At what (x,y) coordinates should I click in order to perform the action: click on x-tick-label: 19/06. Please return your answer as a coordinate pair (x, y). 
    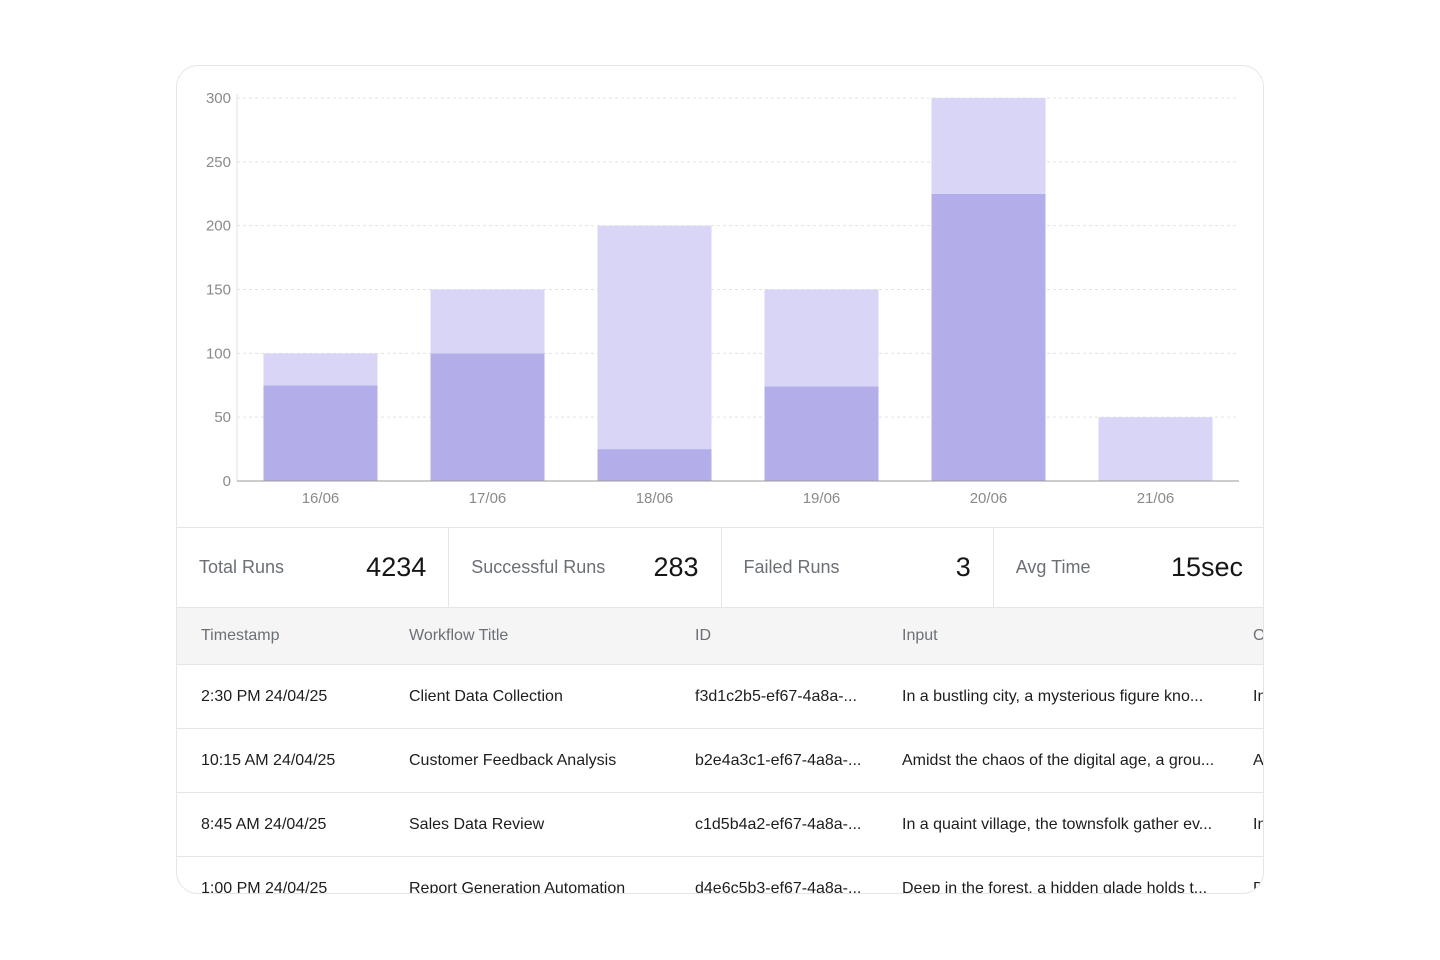
    Looking at the image, I should click on (822, 498).